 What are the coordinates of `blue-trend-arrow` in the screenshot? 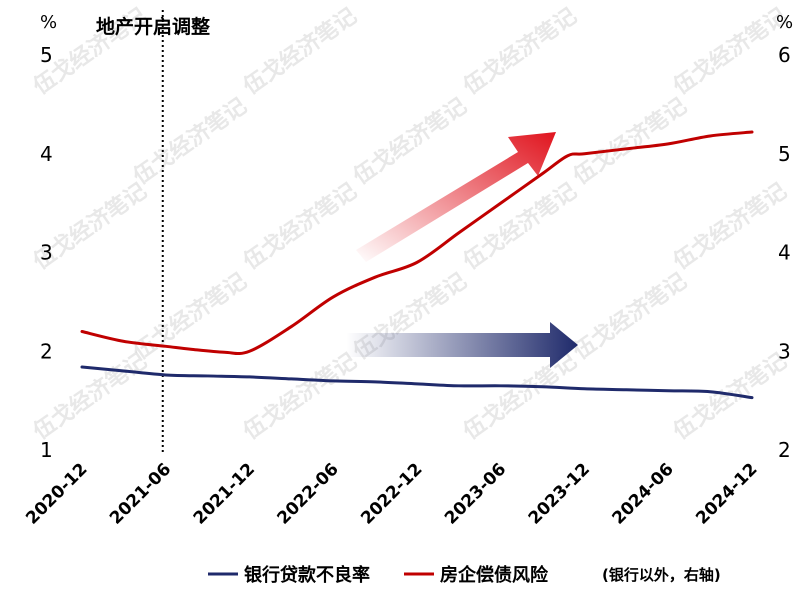 It's located at (462, 345).